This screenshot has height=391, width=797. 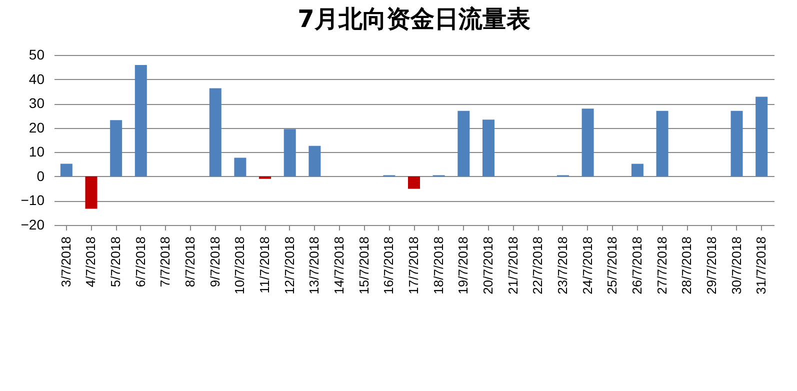 I want to click on y-tick-label: 50, so click(x=36, y=54).